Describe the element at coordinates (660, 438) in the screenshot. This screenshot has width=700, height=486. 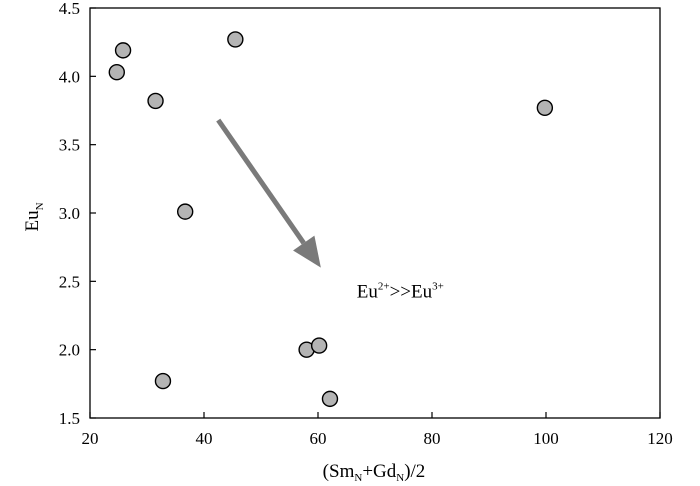
I see `x-tick-label: 120` at that location.